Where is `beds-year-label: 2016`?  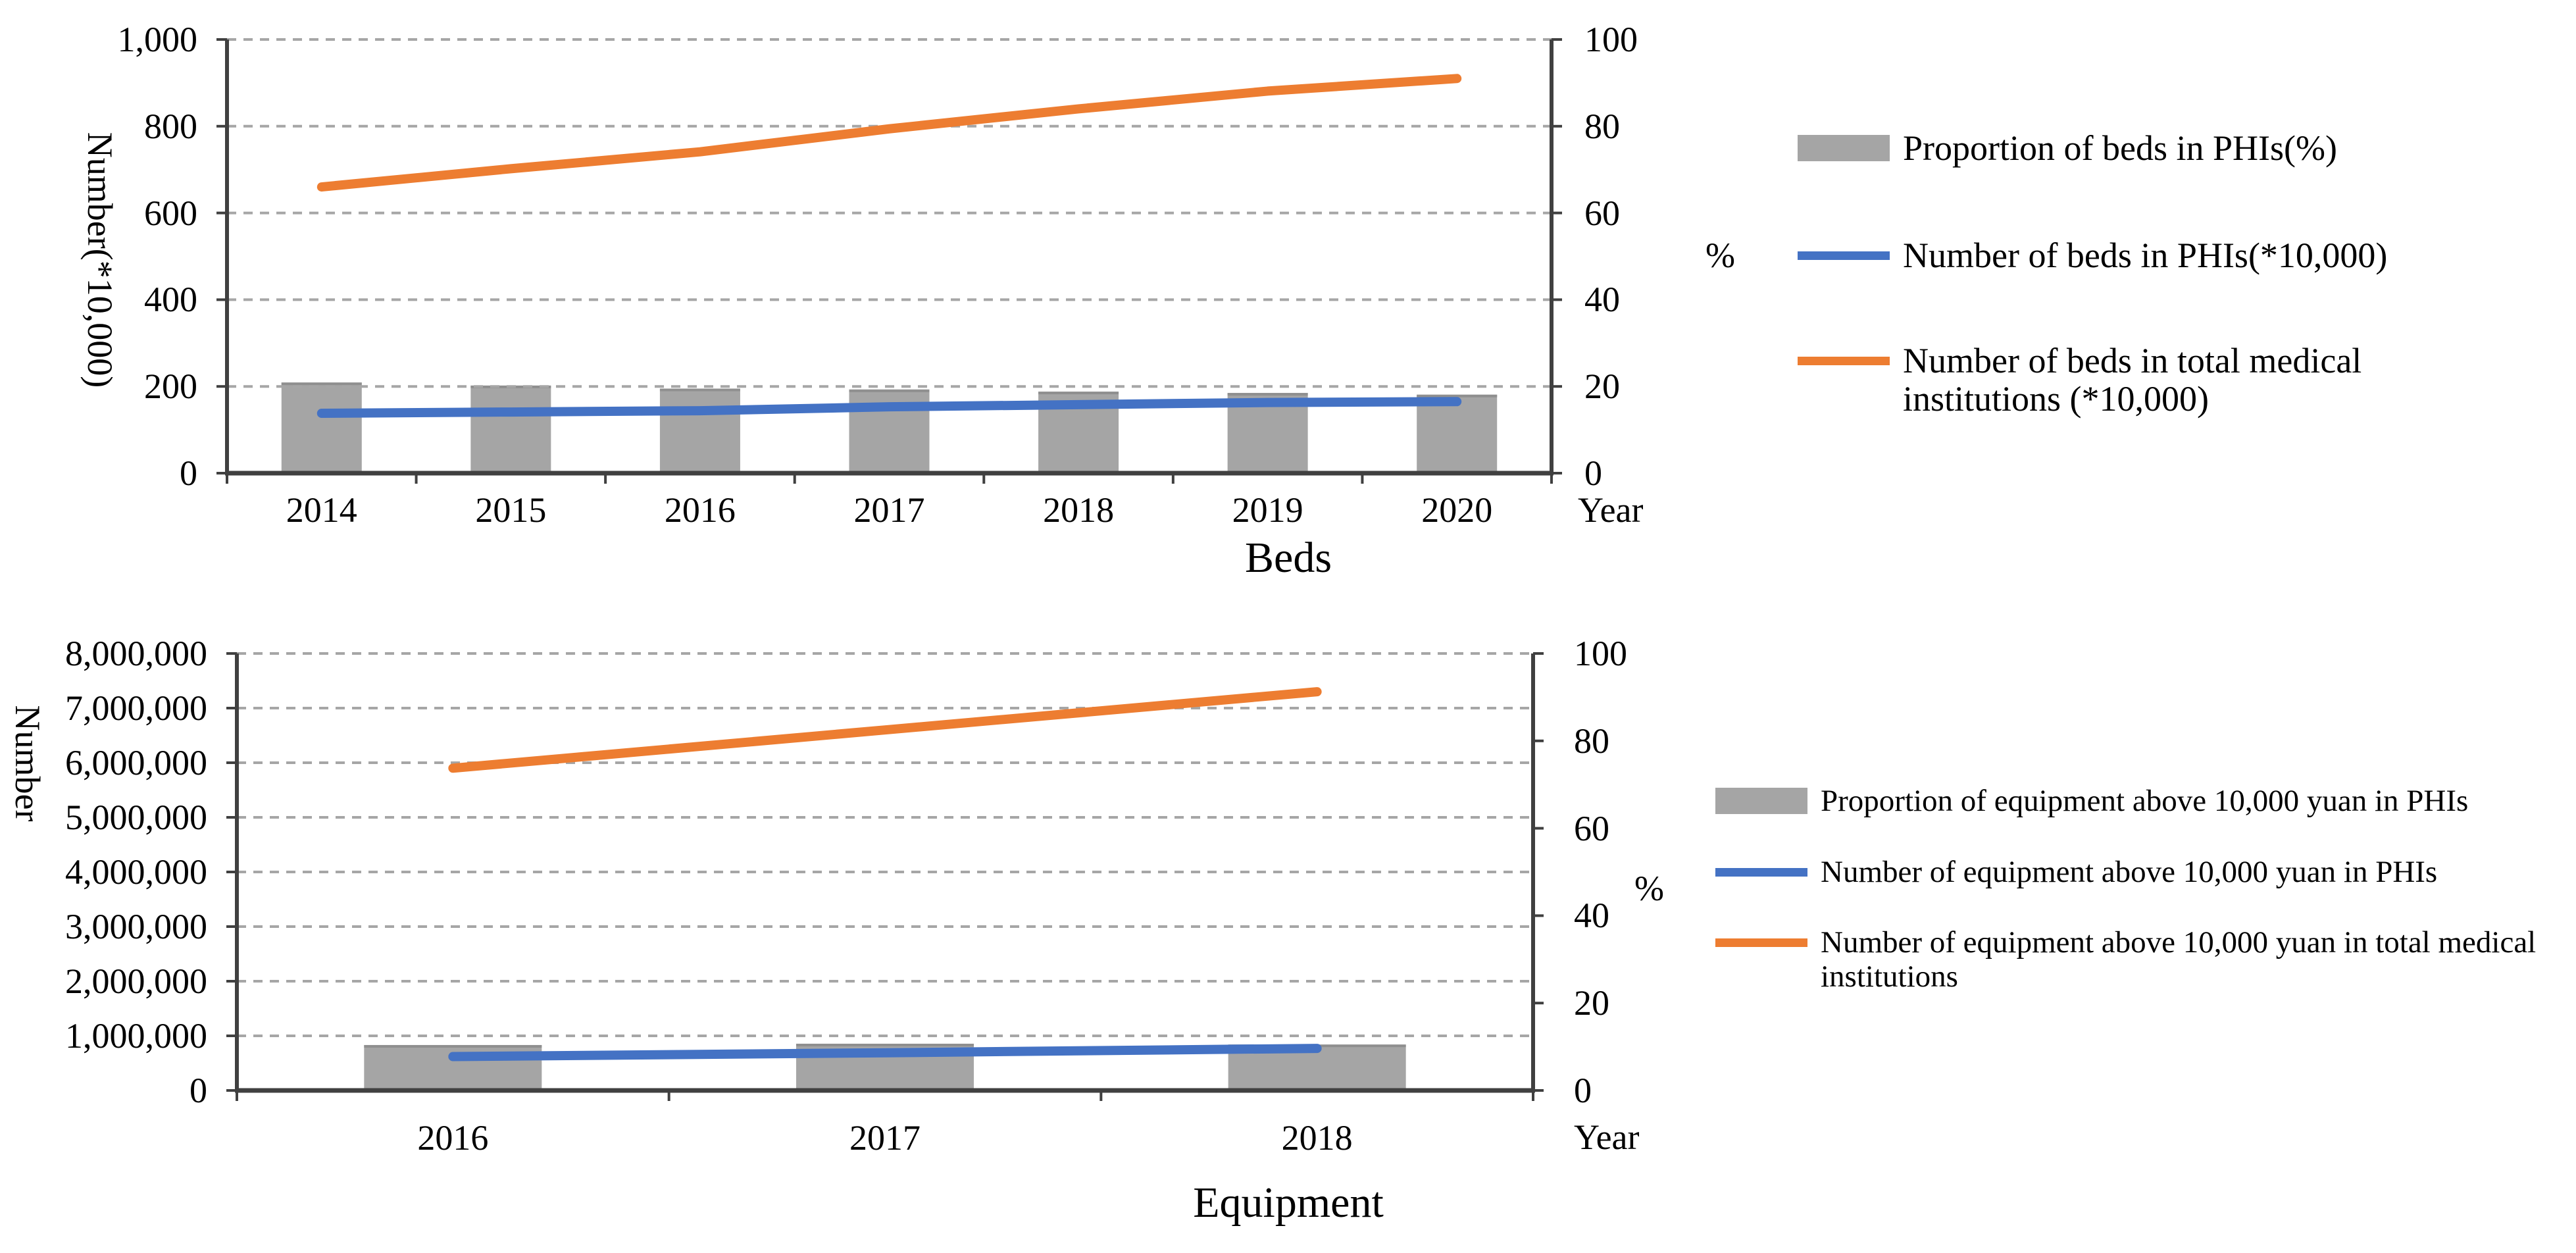
beds-year-label: 2016 is located at coordinates (700, 510).